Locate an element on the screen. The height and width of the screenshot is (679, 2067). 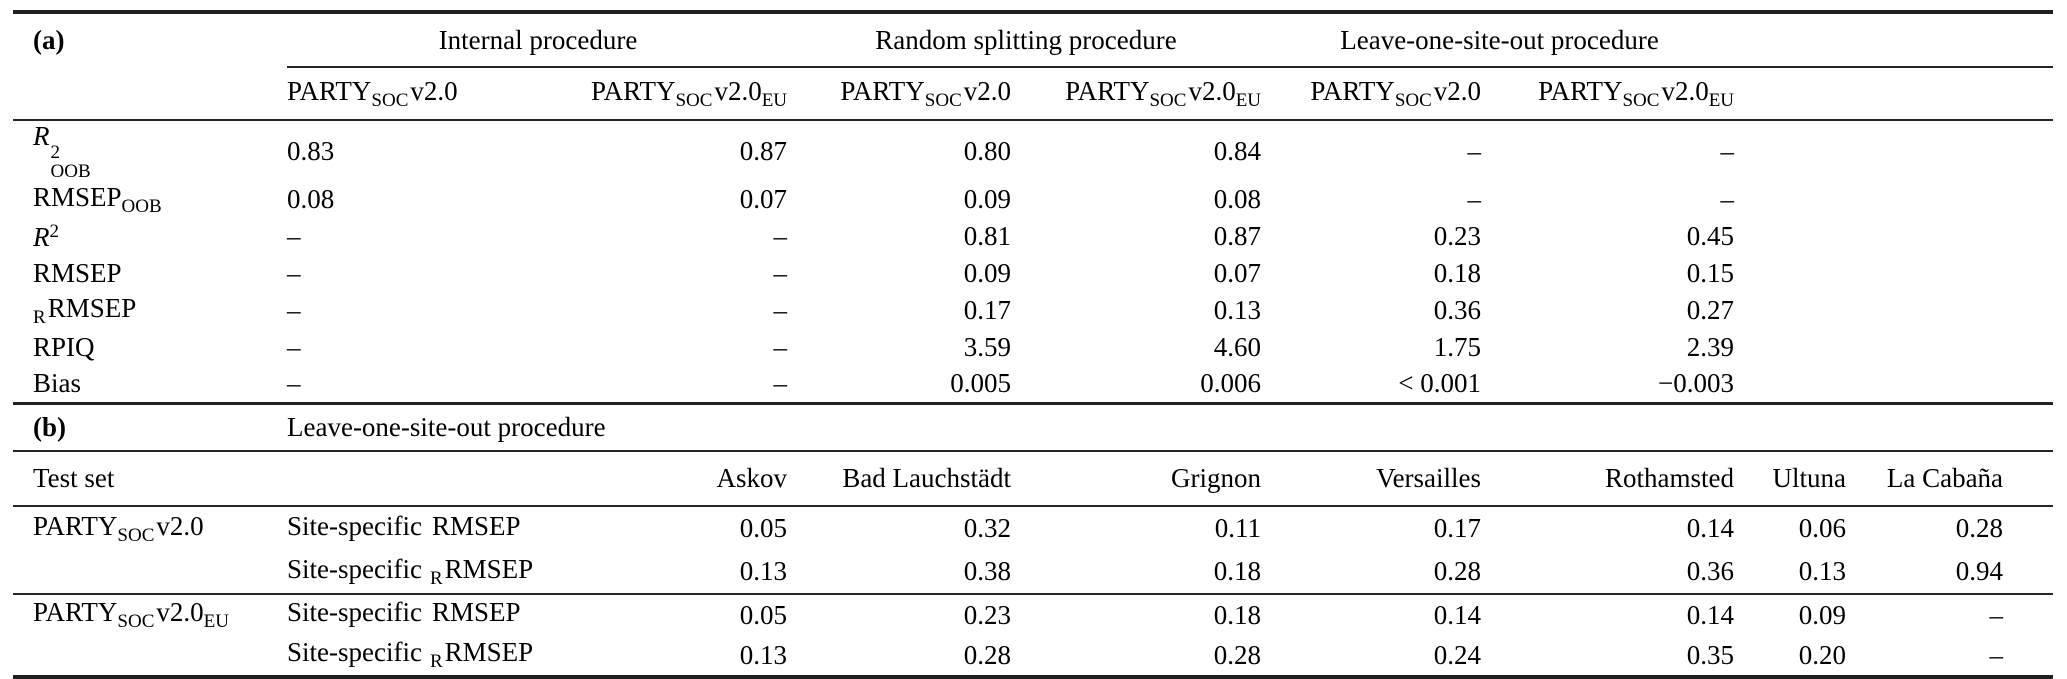
table-row: Bias – – 0.005 0.006 < 0.001 −0.003 is located at coordinates (1033, 385).